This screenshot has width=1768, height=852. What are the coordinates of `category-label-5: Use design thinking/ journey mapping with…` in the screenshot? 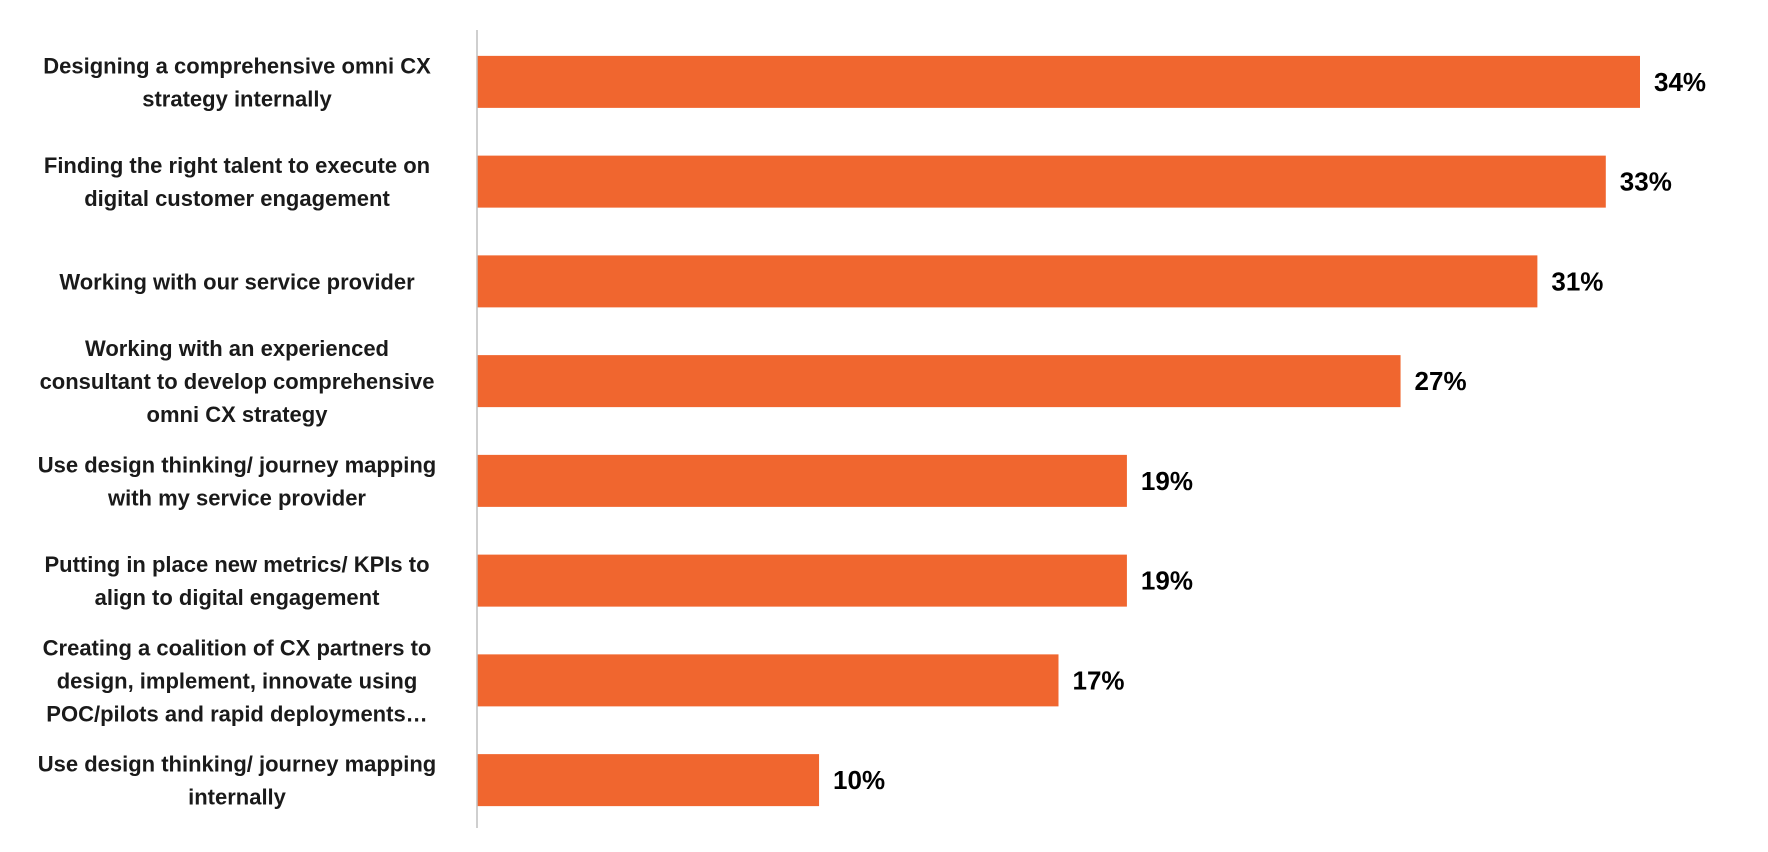 It's located at (237, 481).